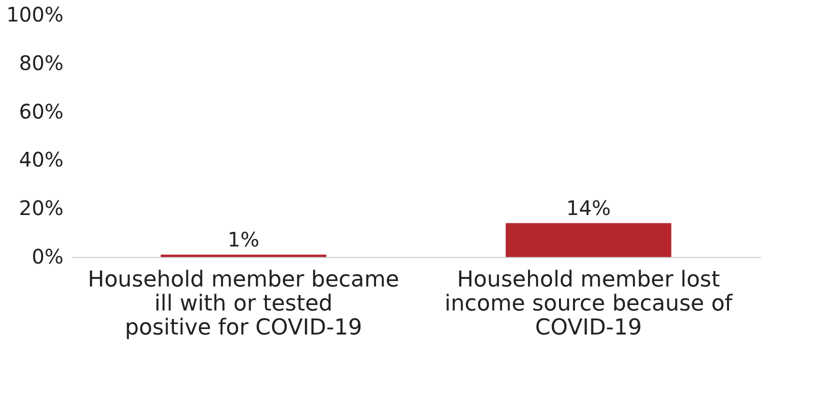 This screenshot has width=813, height=408. Describe the element at coordinates (589, 304) in the screenshot. I see `x-tick-label: Household member lost income source because of COVID-19` at that location.